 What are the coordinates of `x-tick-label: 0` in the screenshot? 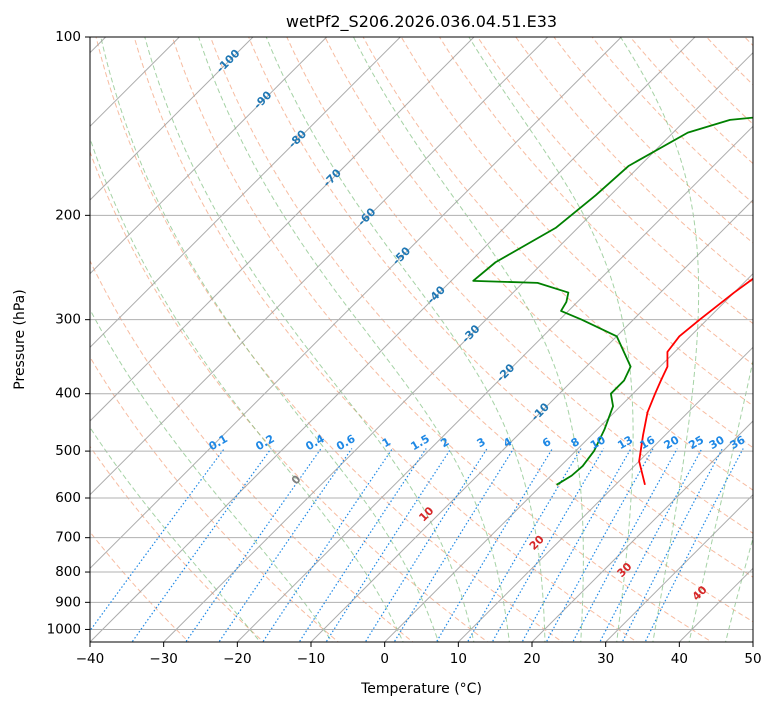 It's located at (384, 659).